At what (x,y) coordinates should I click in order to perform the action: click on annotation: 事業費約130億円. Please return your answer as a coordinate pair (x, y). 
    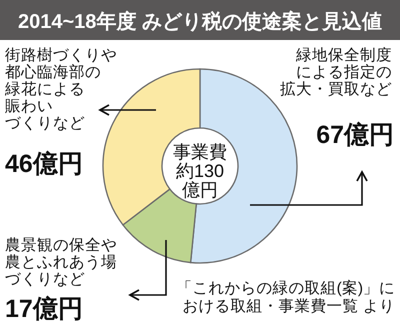
    Looking at the image, I should click on (200, 171).